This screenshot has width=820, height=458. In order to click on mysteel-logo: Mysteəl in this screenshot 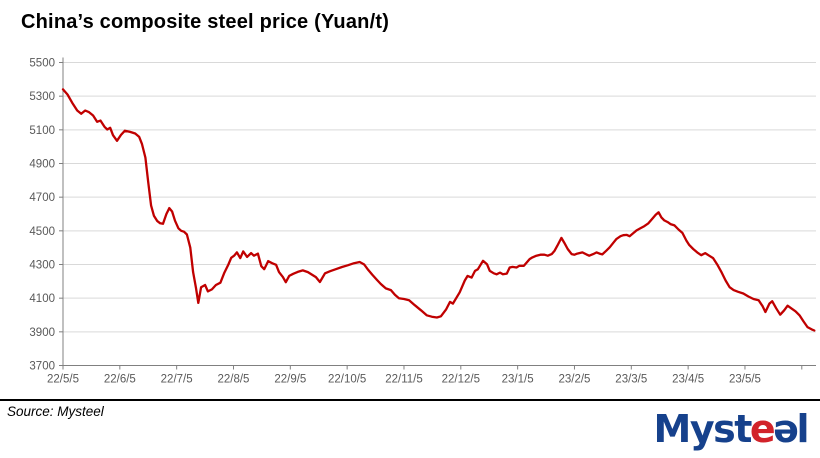, I will do `click(731, 429)`.